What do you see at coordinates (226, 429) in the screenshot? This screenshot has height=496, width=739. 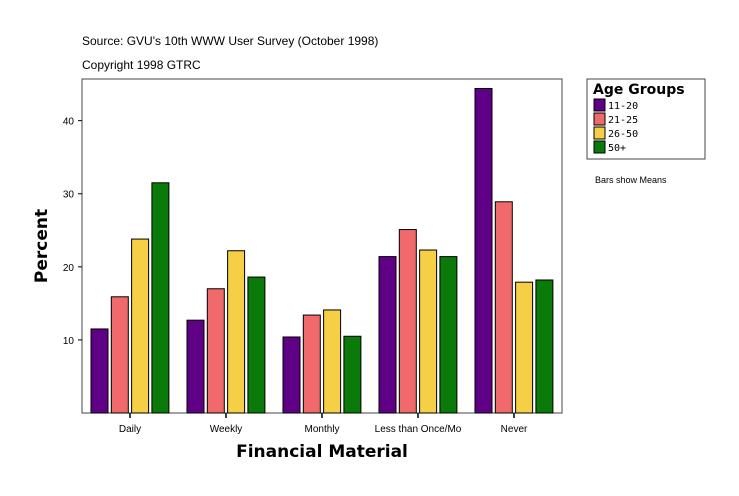 I see `x-tick-label: Weekly` at bounding box center [226, 429].